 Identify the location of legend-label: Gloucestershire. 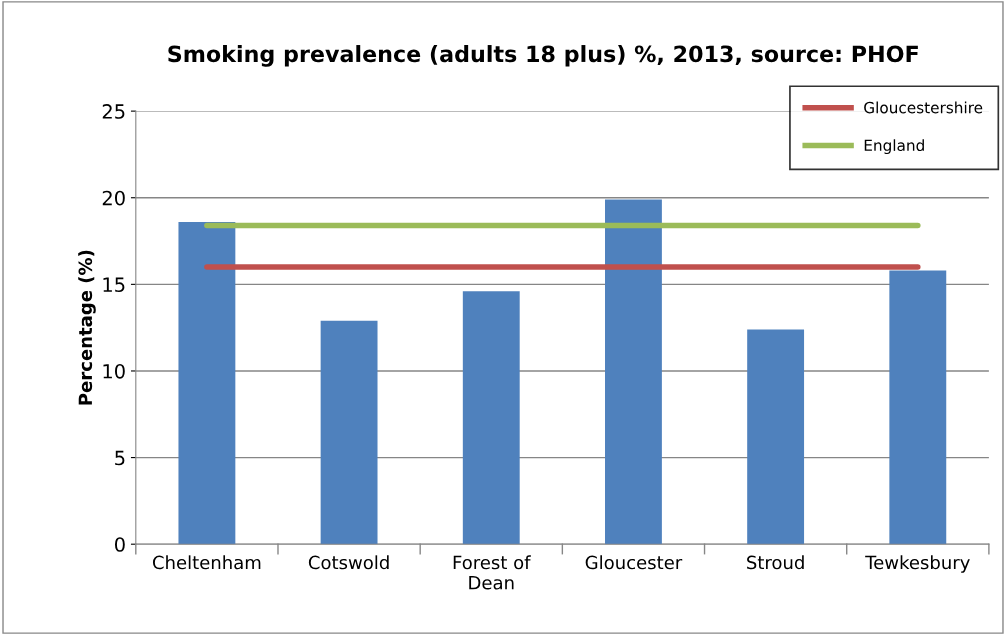
(923, 107).